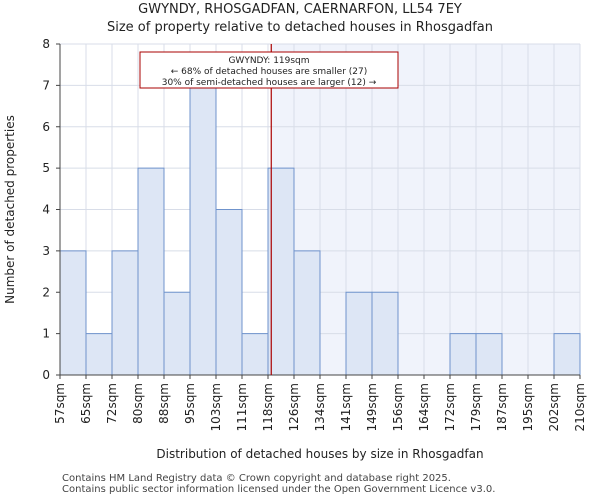  What do you see at coordinates (138, 403) in the screenshot?
I see `x-tick-label: 80sqm` at bounding box center [138, 403].